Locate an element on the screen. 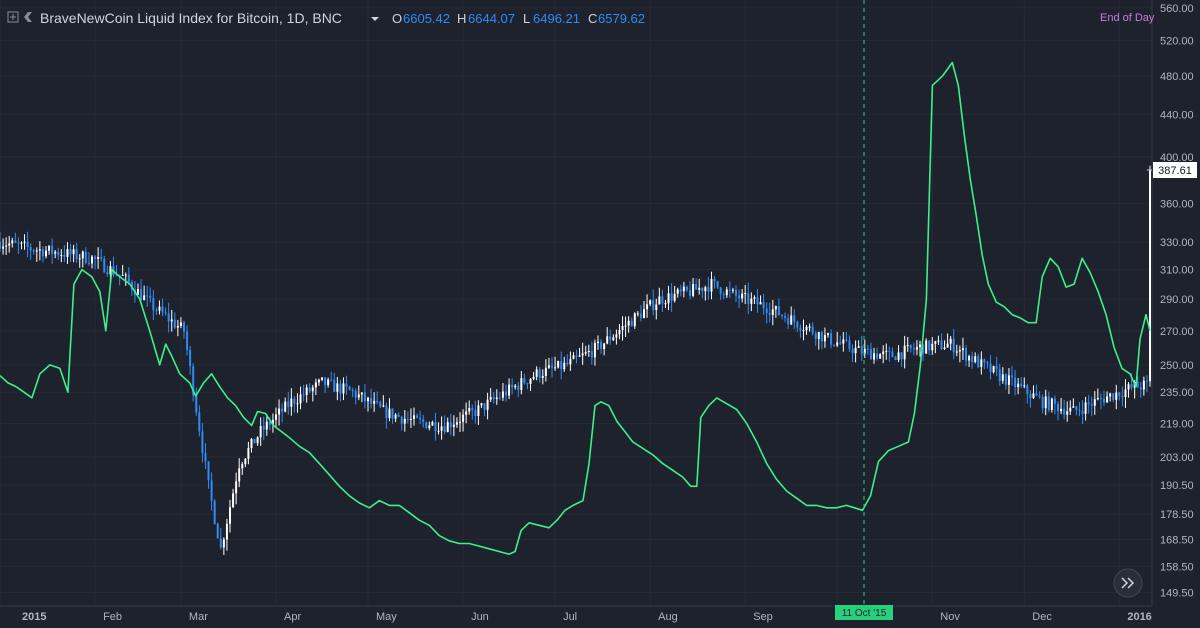 The width and height of the screenshot is (1200, 628). open-label: O is located at coordinates (397, 18).